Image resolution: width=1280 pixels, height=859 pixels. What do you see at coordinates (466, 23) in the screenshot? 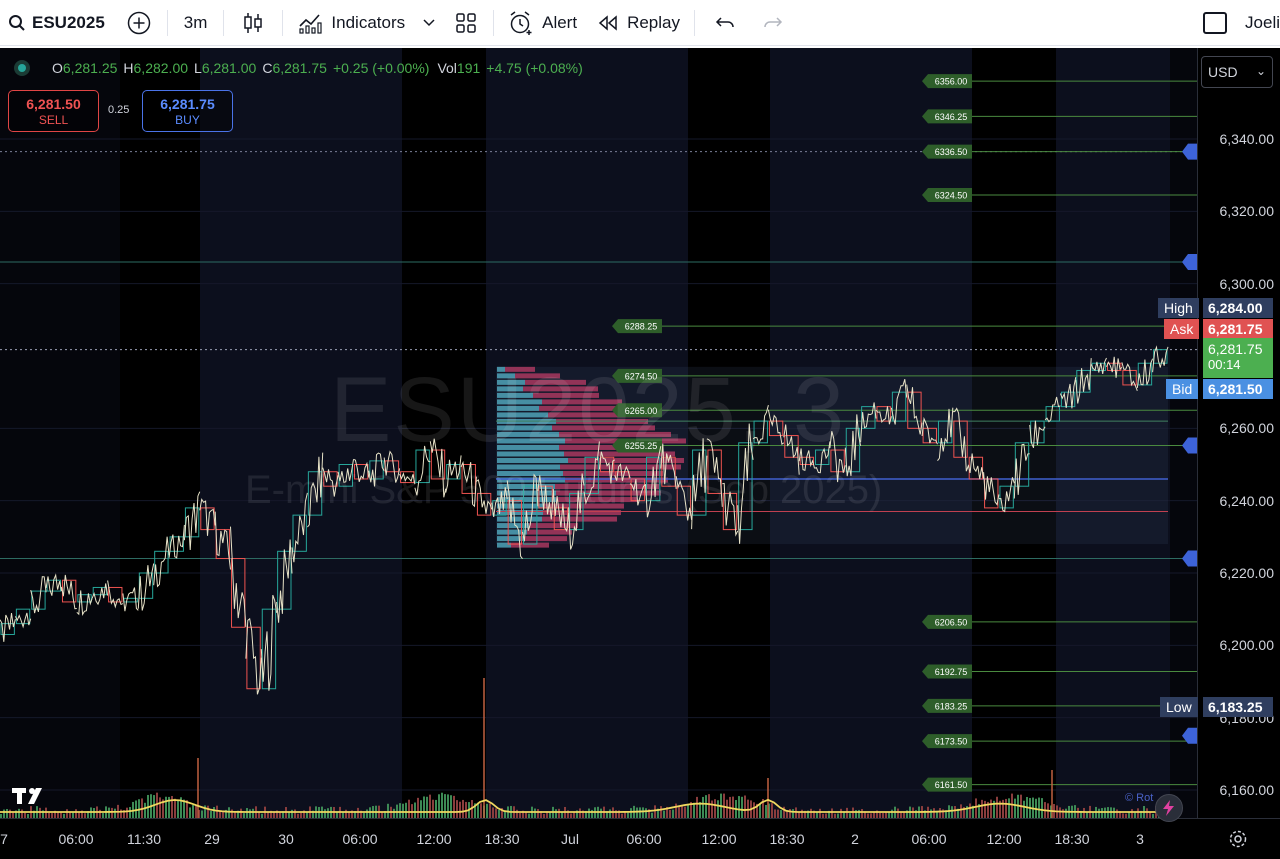
I see `layouts-button` at bounding box center [466, 23].